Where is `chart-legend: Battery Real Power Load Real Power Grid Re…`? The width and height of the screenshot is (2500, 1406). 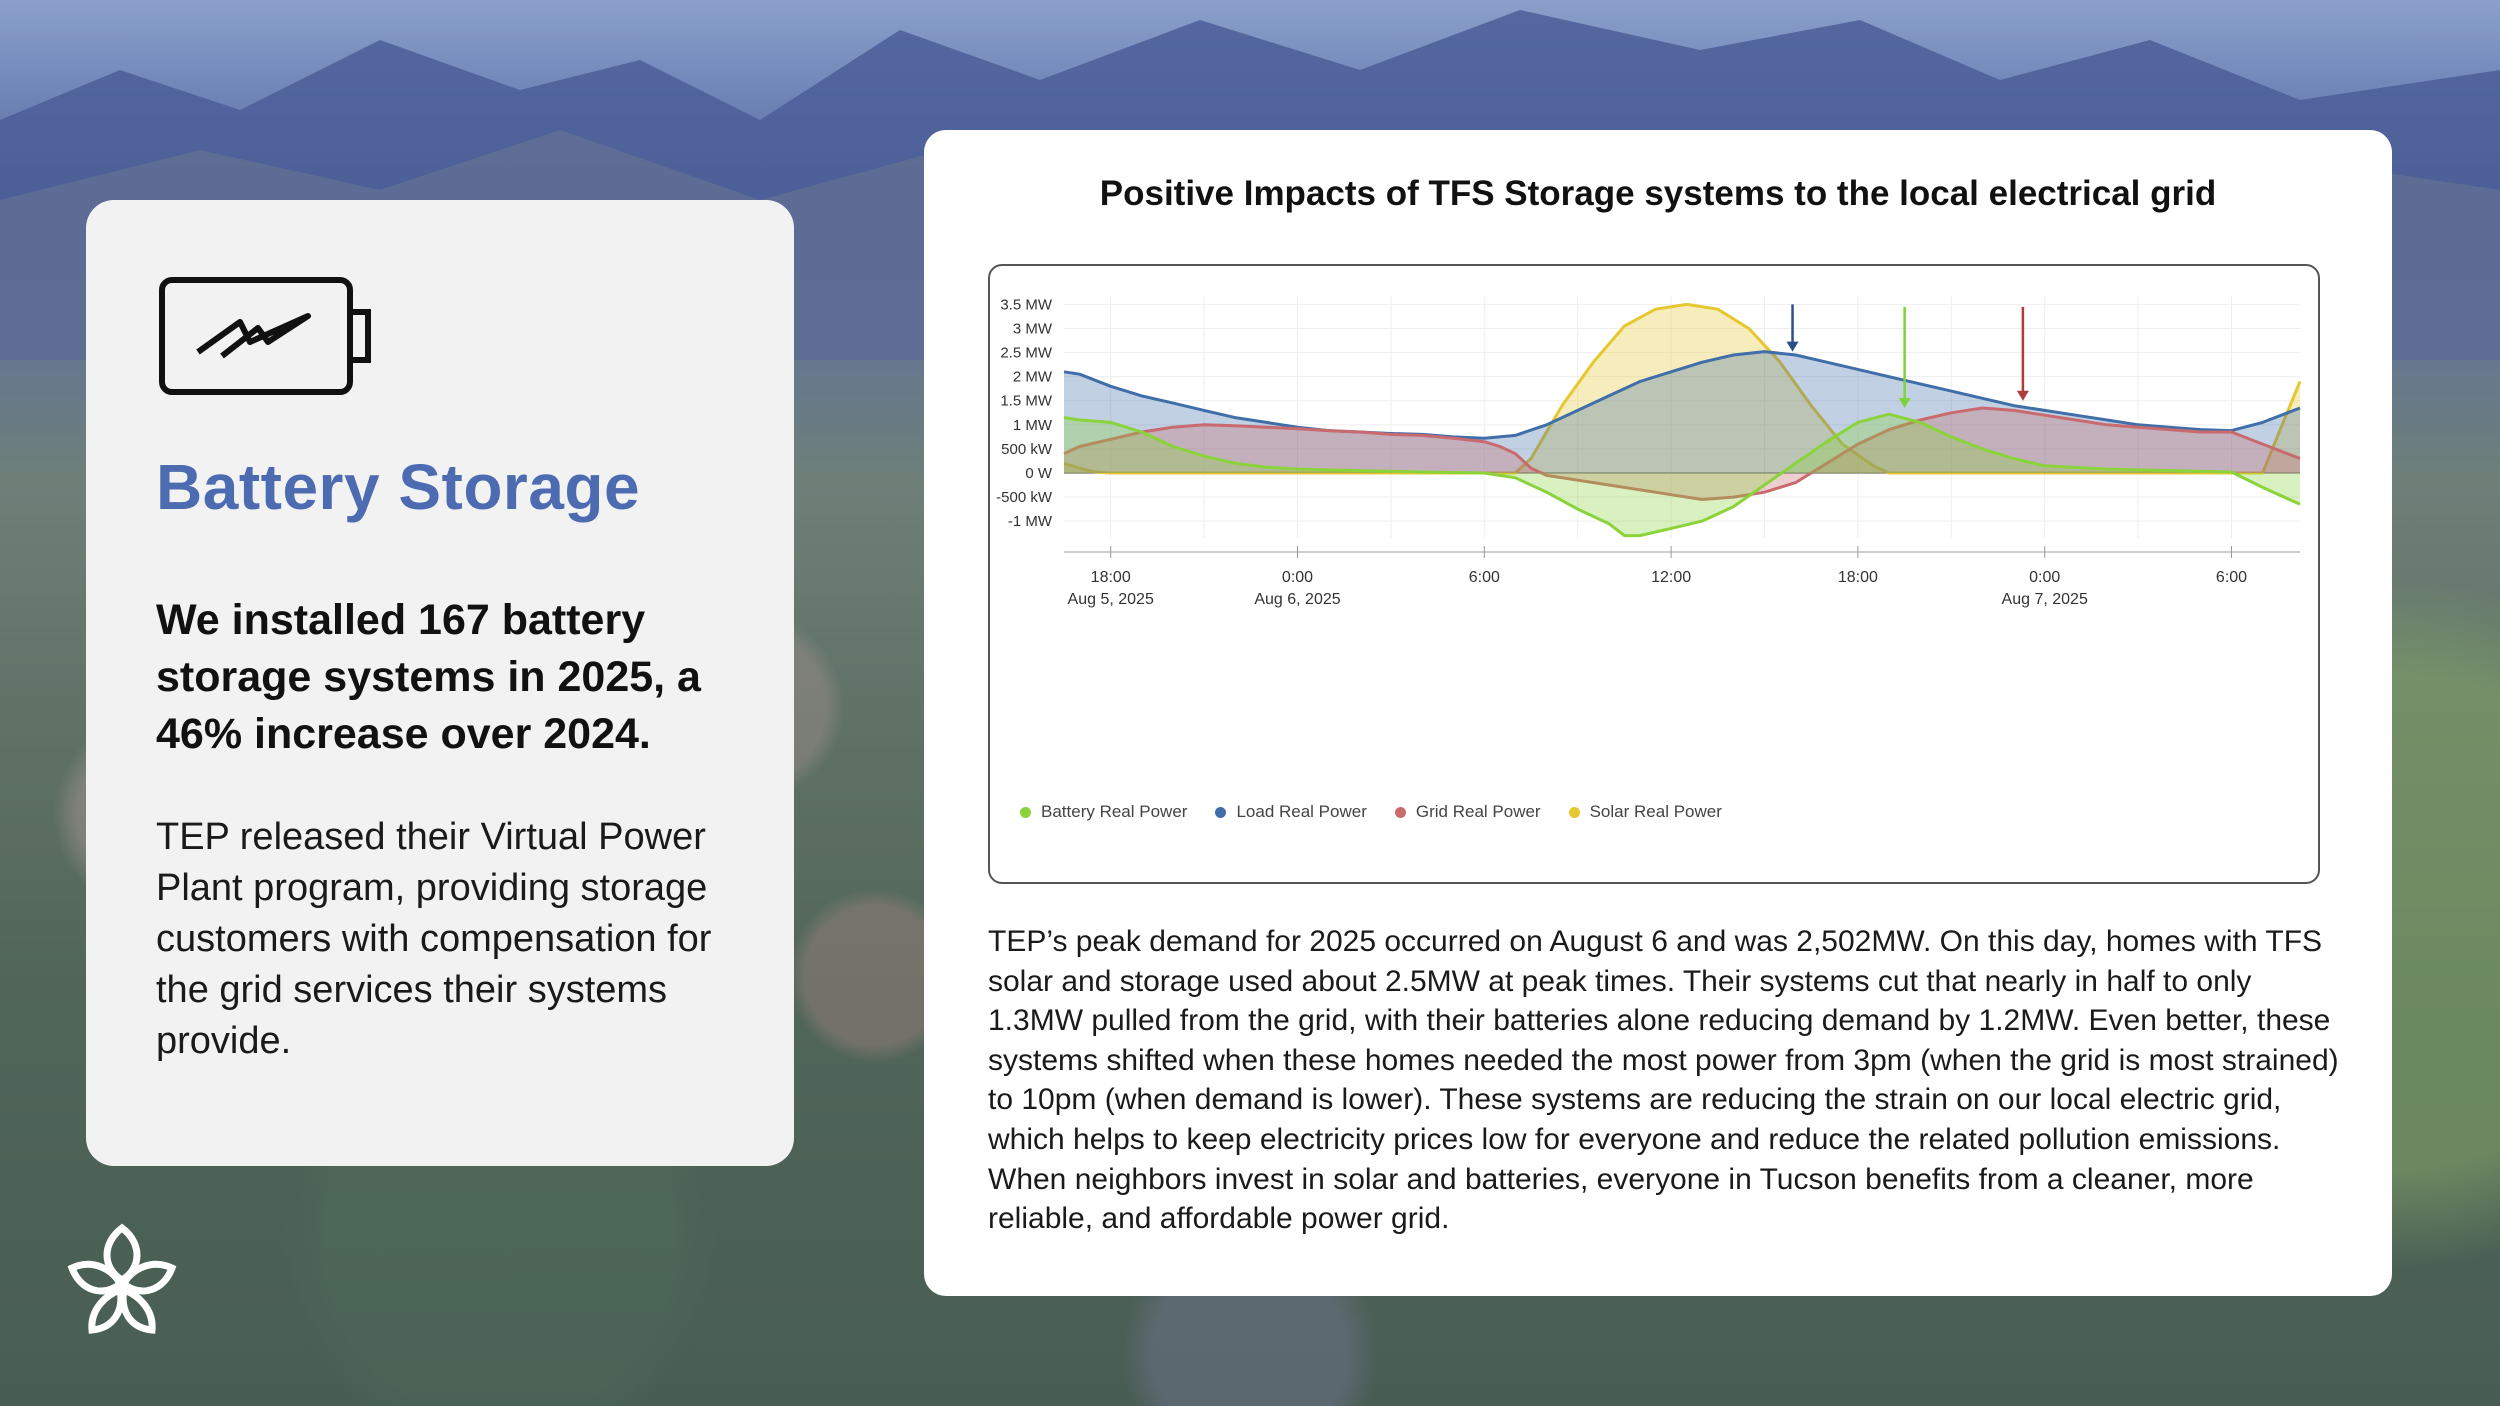 chart-legend: Battery Real Power Load Real Power Grid Re… is located at coordinates (1371, 812).